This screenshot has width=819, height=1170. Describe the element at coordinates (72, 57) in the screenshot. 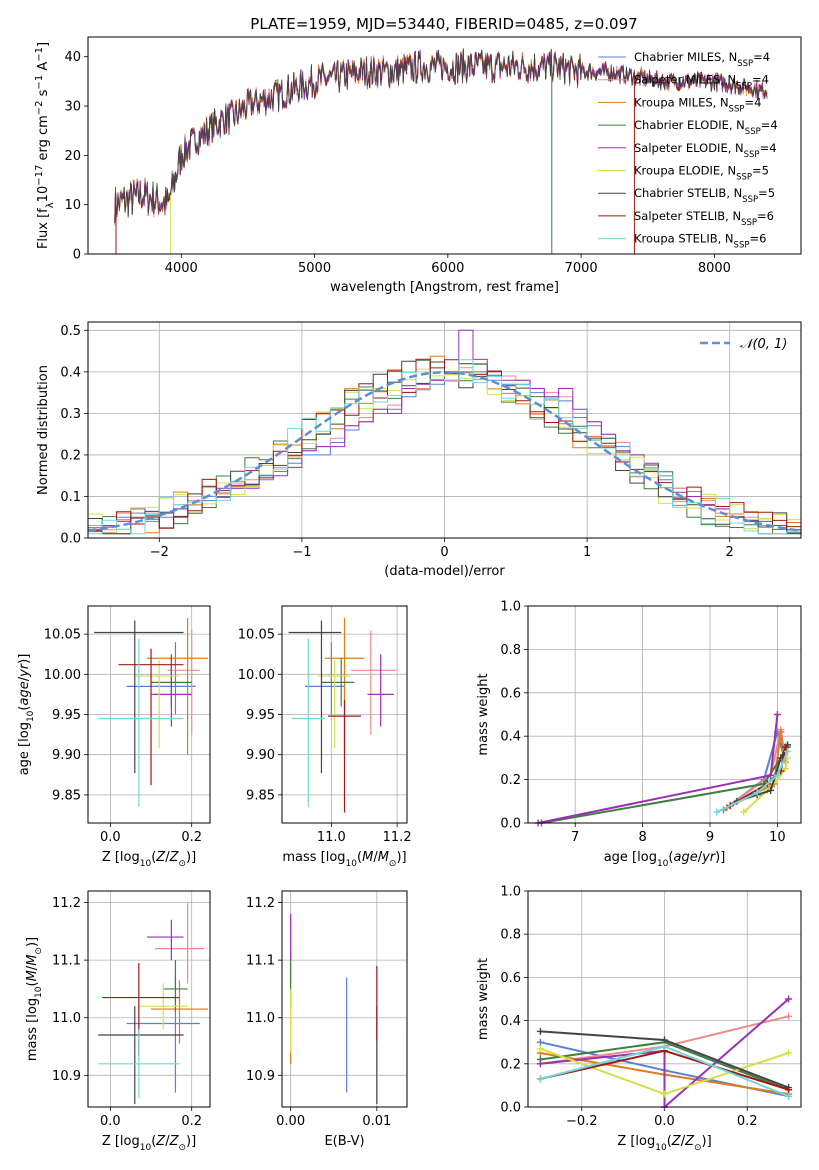

I see `y-tick-label: 40` at that location.